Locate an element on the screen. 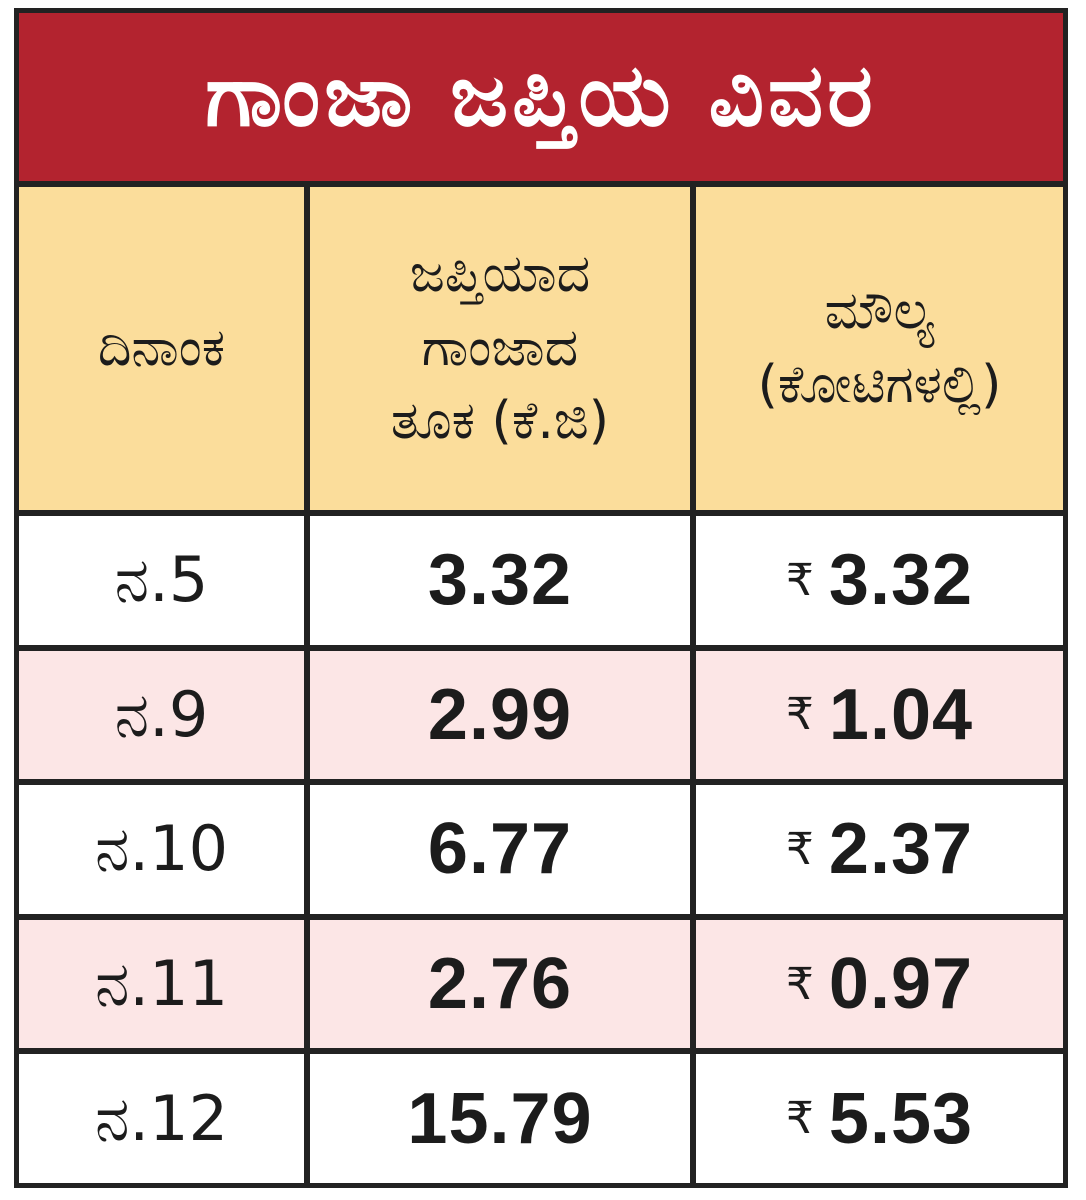  header-value-line-2: (ಕೋಟಿಗಳಲ್ಲಿ) is located at coordinates (879, 384).